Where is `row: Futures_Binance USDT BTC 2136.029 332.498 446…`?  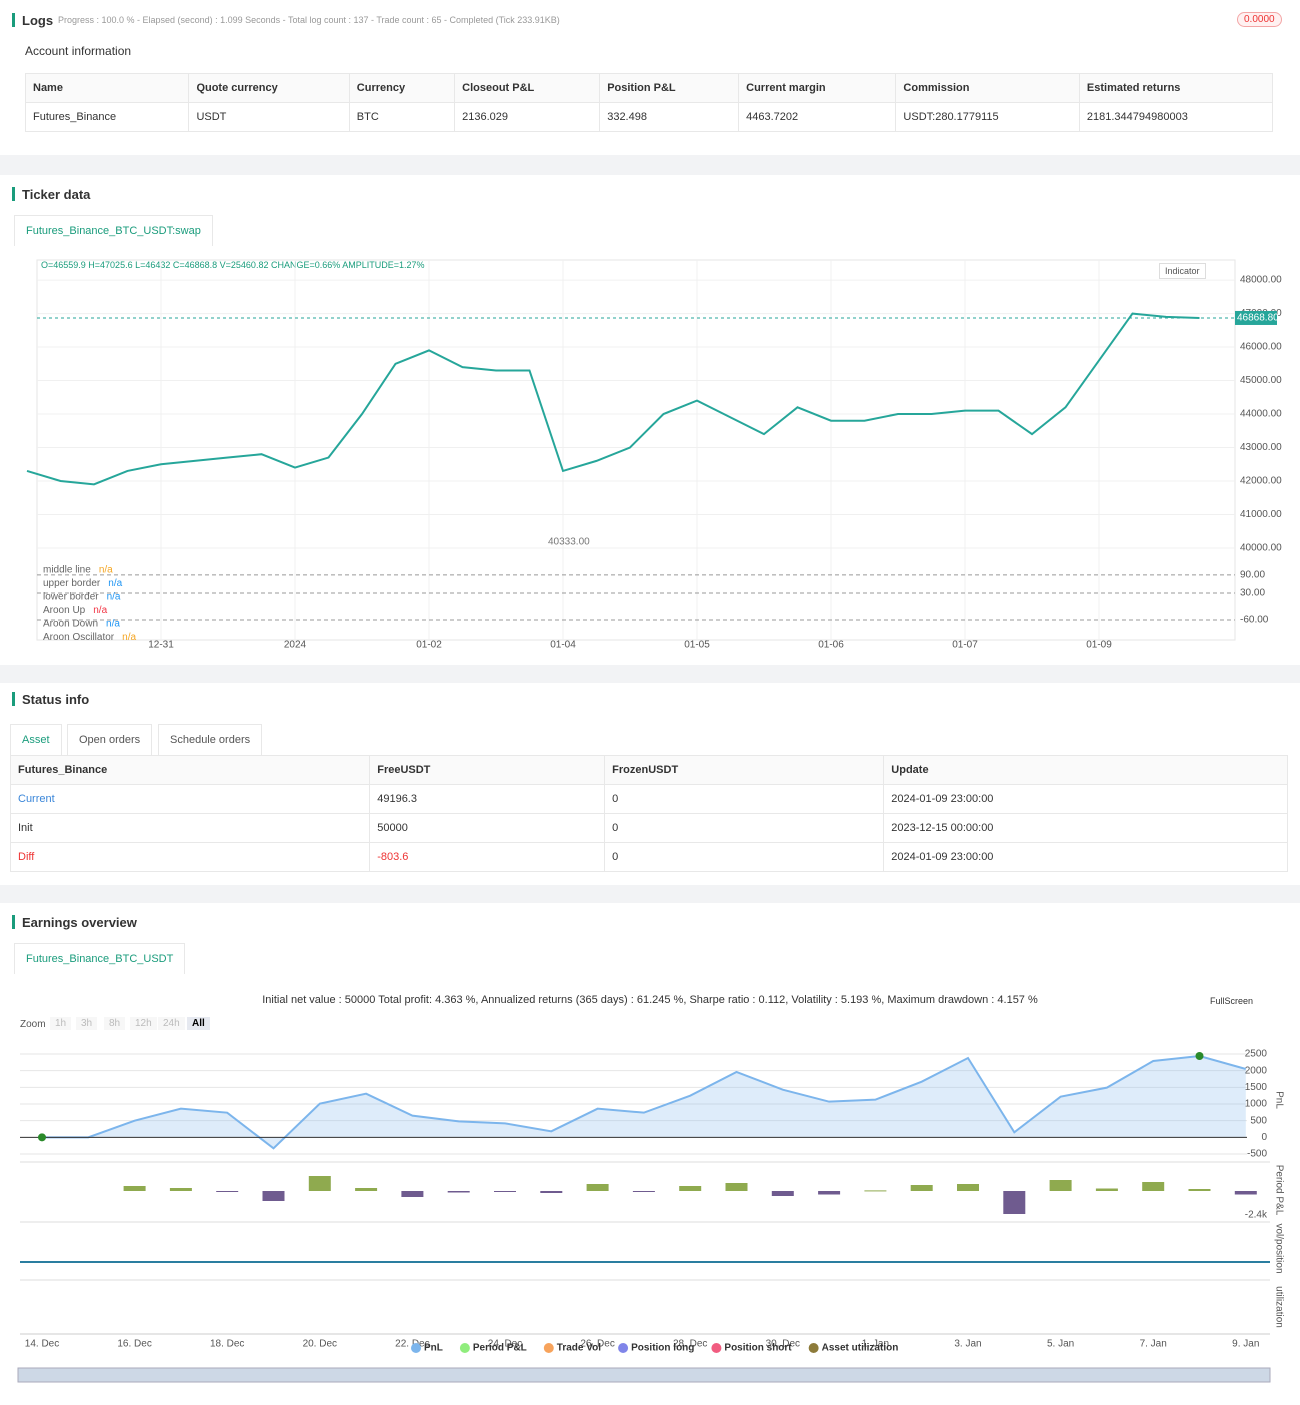
row: Futures_Binance USDT BTC 2136.029 332.498 446… is located at coordinates (649, 117).